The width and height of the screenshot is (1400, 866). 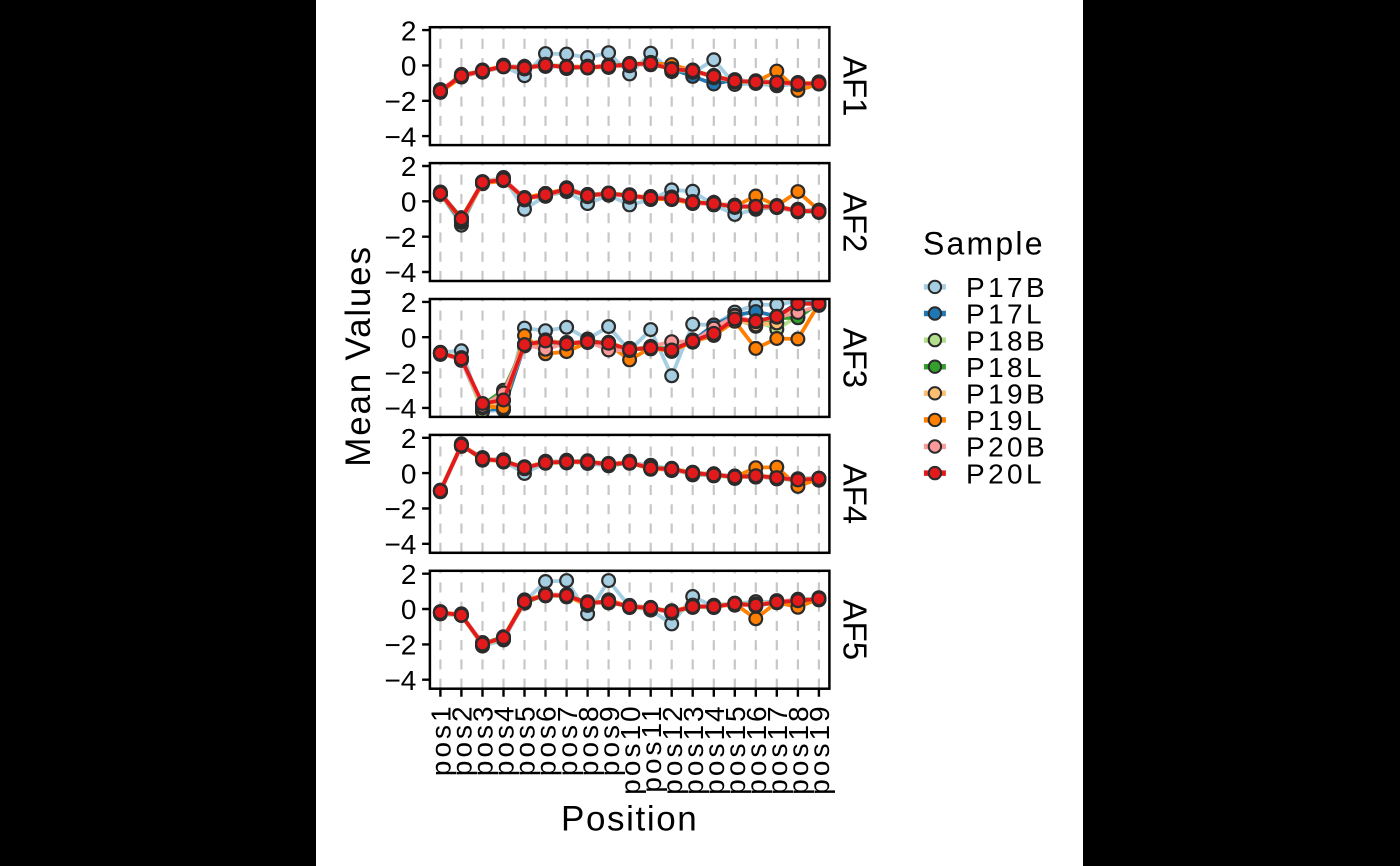 I want to click on svg-text: pos4, so click(x=504, y=739).